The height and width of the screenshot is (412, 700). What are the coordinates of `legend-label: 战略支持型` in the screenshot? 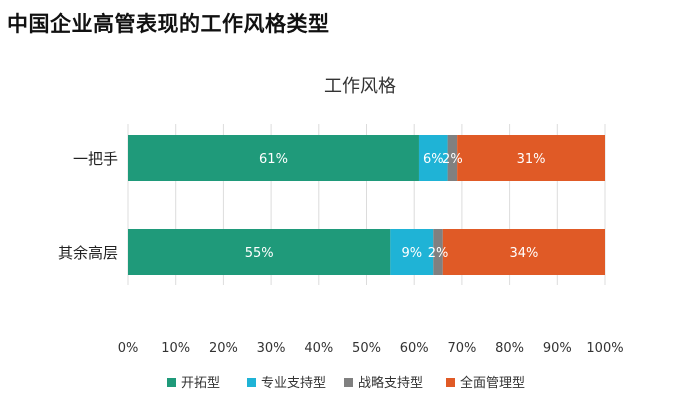 It's located at (390, 383).